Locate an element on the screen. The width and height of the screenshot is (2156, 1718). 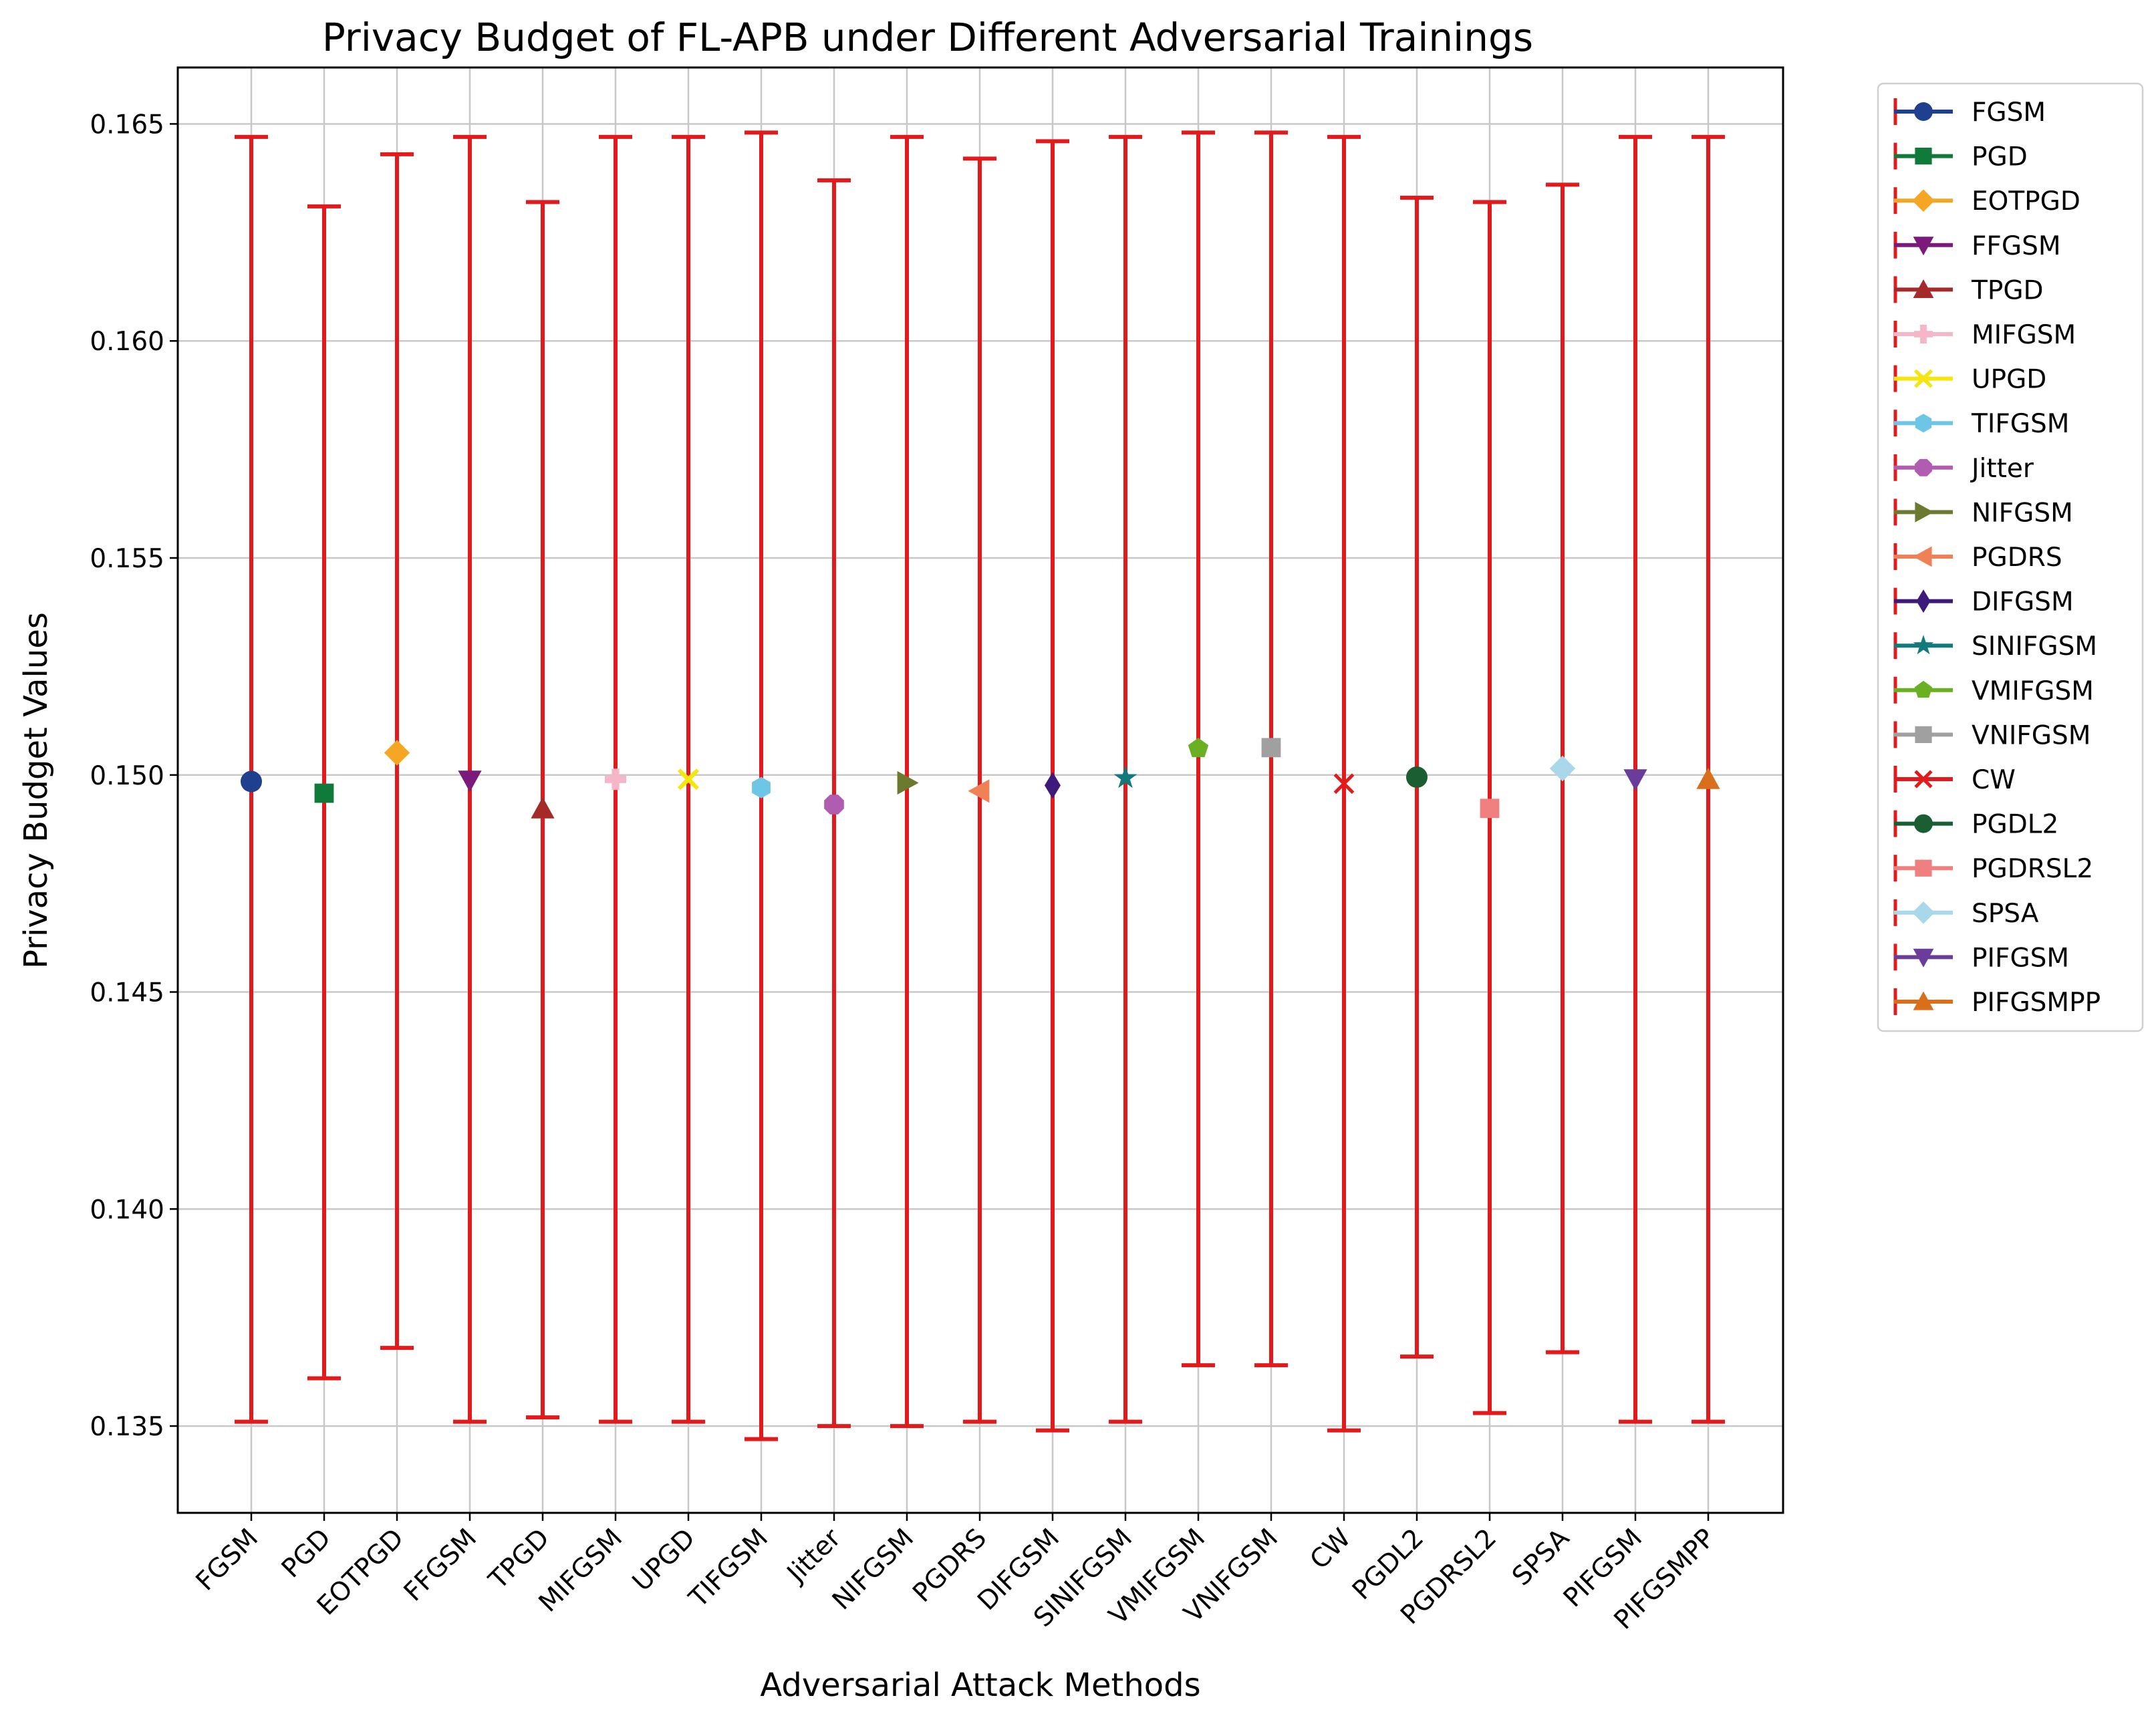
x-tick-label: FFGSM is located at coordinates (440, 1565).